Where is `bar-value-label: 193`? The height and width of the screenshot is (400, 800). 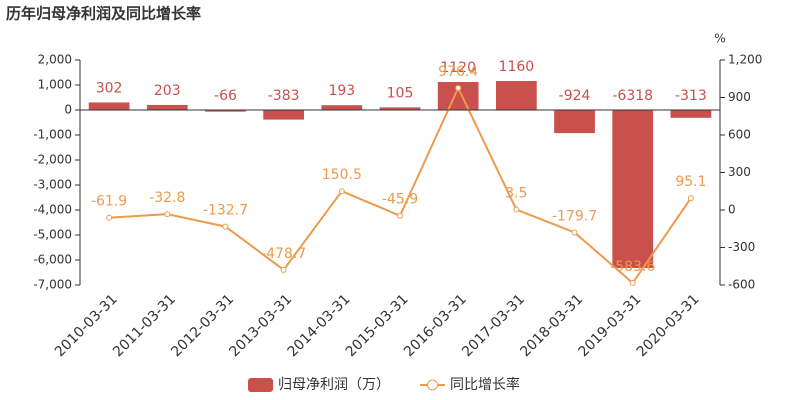 bar-value-label: 193 is located at coordinates (341, 91).